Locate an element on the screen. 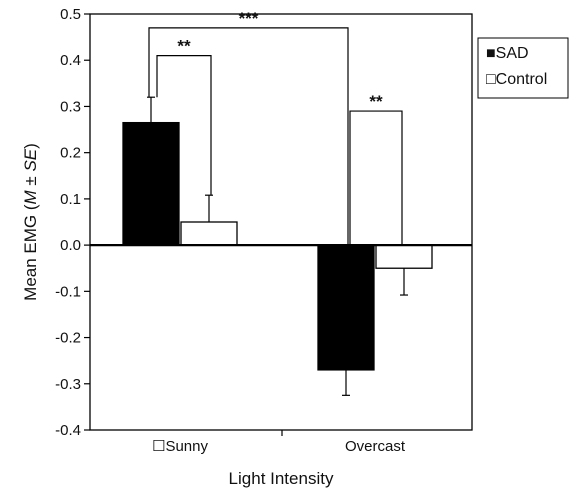 Image resolution: width=571 pixels, height=497 pixels. y-tick-label: -0.3 is located at coordinates (68, 384).